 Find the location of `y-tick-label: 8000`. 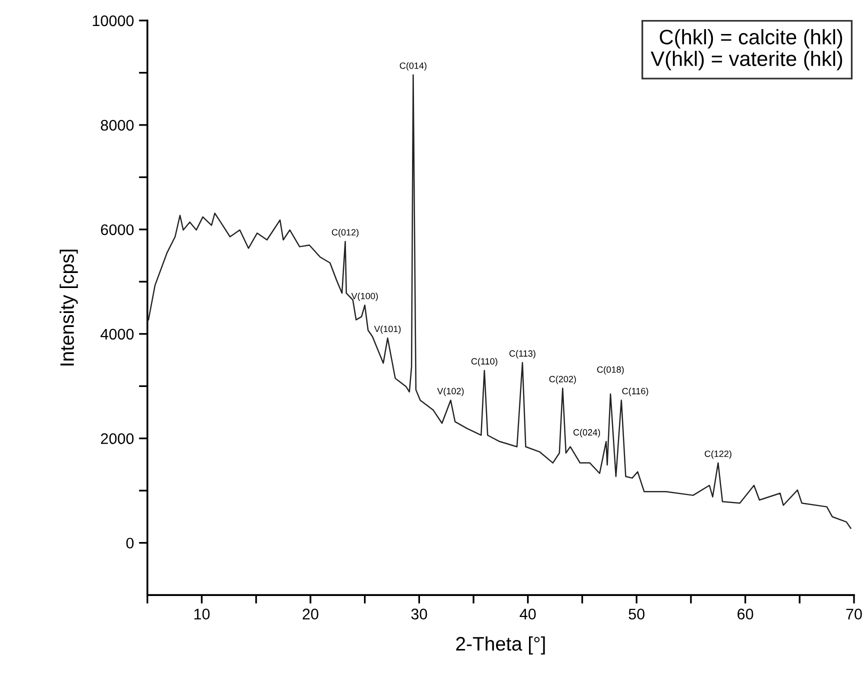

y-tick-label: 8000 is located at coordinates (117, 125).